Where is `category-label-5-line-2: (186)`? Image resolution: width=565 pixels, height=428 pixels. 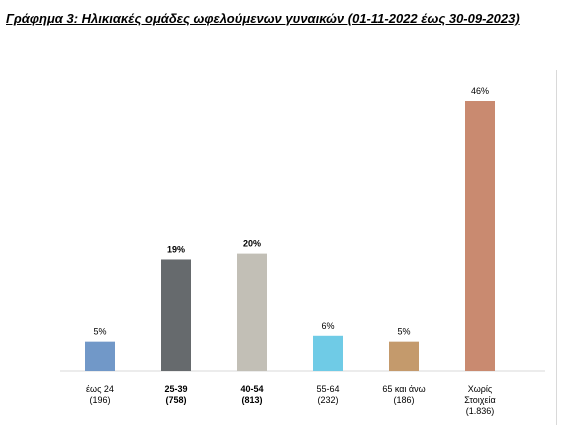
category-label-5-line-2: (186) is located at coordinates (403, 400).